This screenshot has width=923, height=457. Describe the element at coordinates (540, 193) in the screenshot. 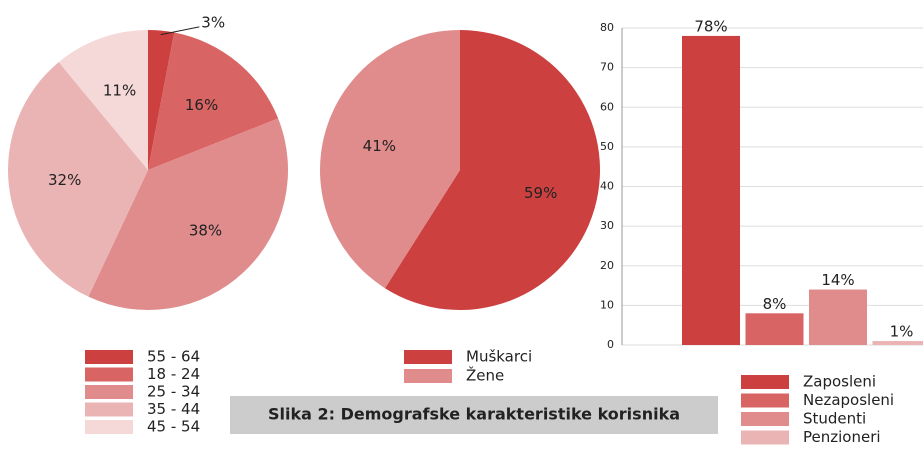

I see `data-label: 59%` at that location.